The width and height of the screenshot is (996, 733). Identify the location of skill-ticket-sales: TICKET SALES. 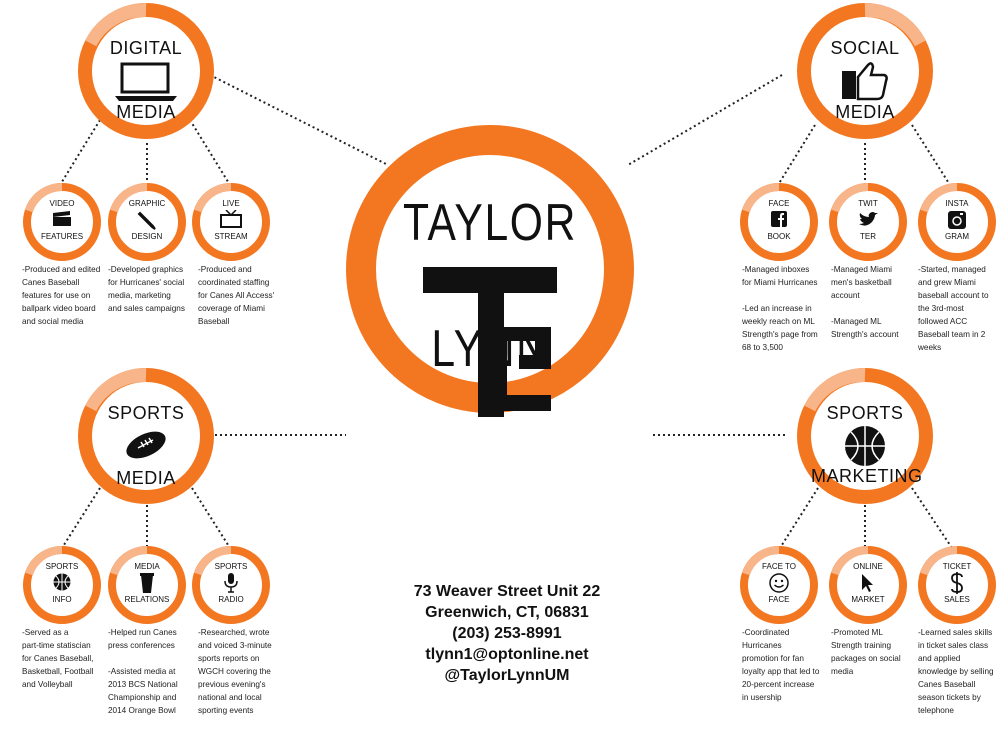
(957, 585).